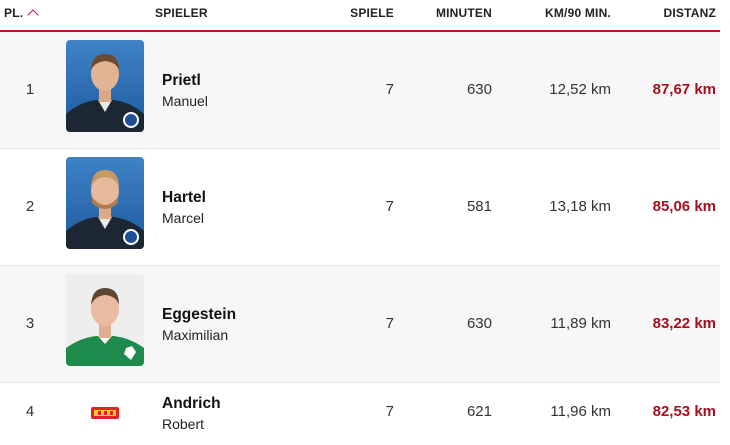  I want to click on column-games-header: SPIELE, so click(372, 13).